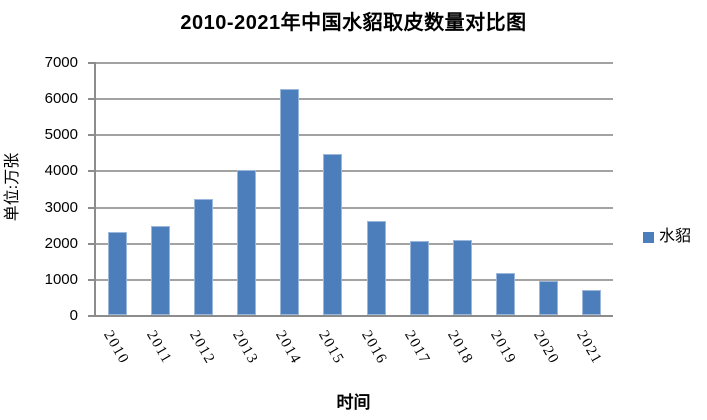 The image size is (707, 420). I want to click on legend-swatch-icon, so click(648, 237).